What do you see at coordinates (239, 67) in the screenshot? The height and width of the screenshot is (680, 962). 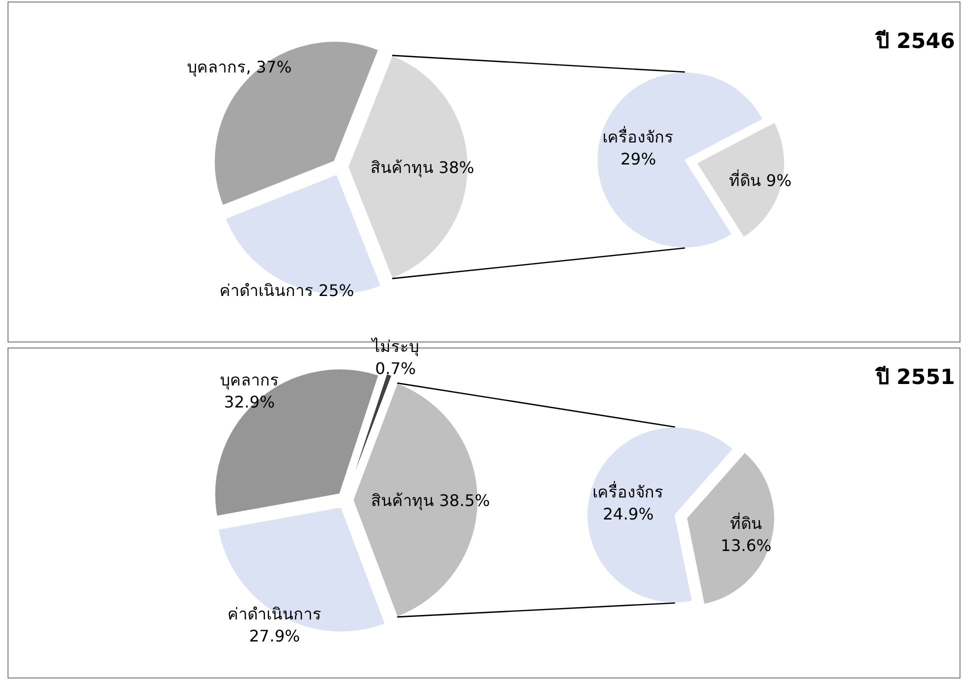 I see `slice-label: บุคลากร, 37%` at bounding box center [239, 67].